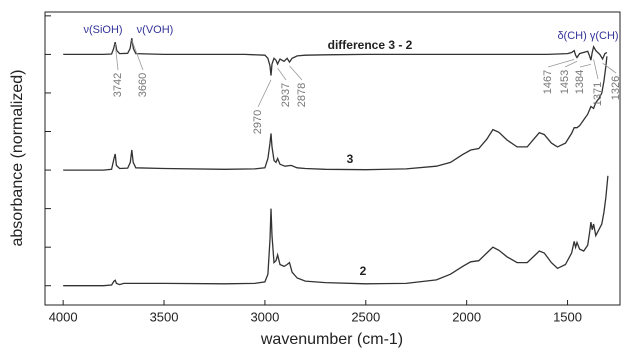  What do you see at coordinates (350, 159) in the screenshot?
I see `series-label: 3` at bounding box center [350, 159].